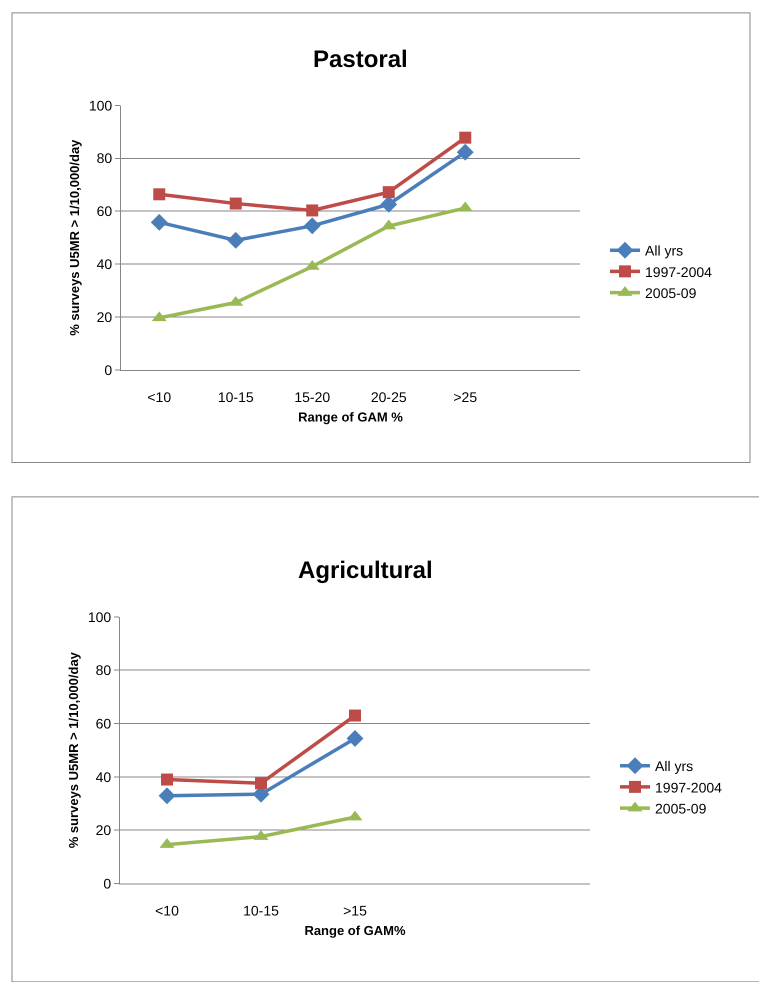 This screenshot has height=982, width=759. Describe the element at coordinates (360, 59) in the screenshot. I see `chart-title: Pastoral` at that location.